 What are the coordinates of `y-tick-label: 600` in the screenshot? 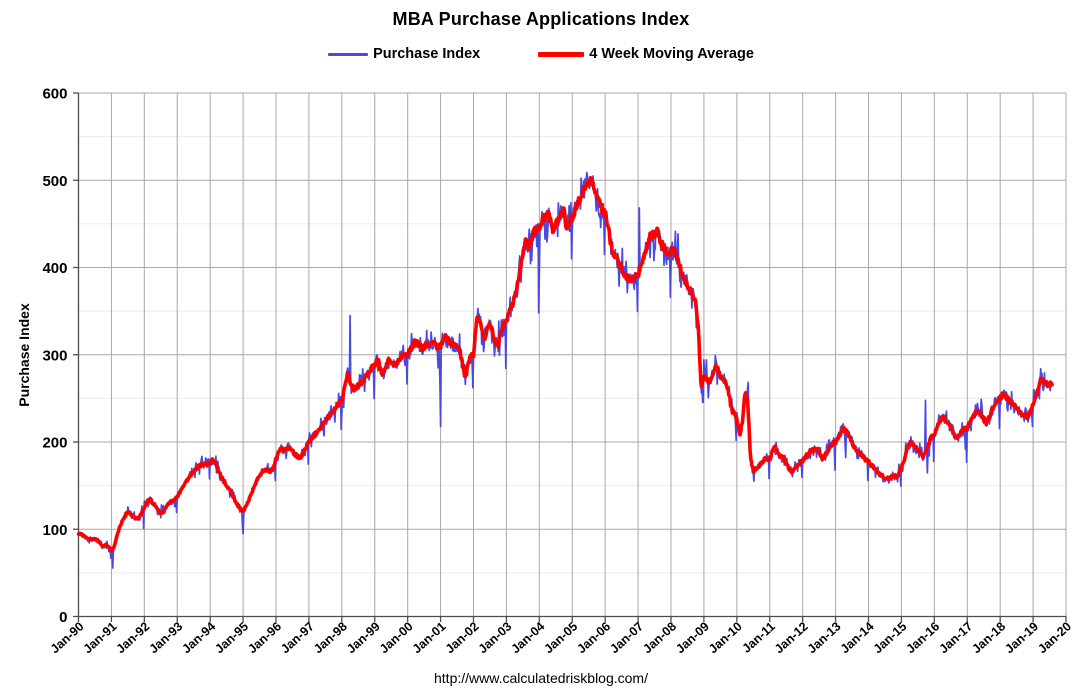 It's located at (54, 94).